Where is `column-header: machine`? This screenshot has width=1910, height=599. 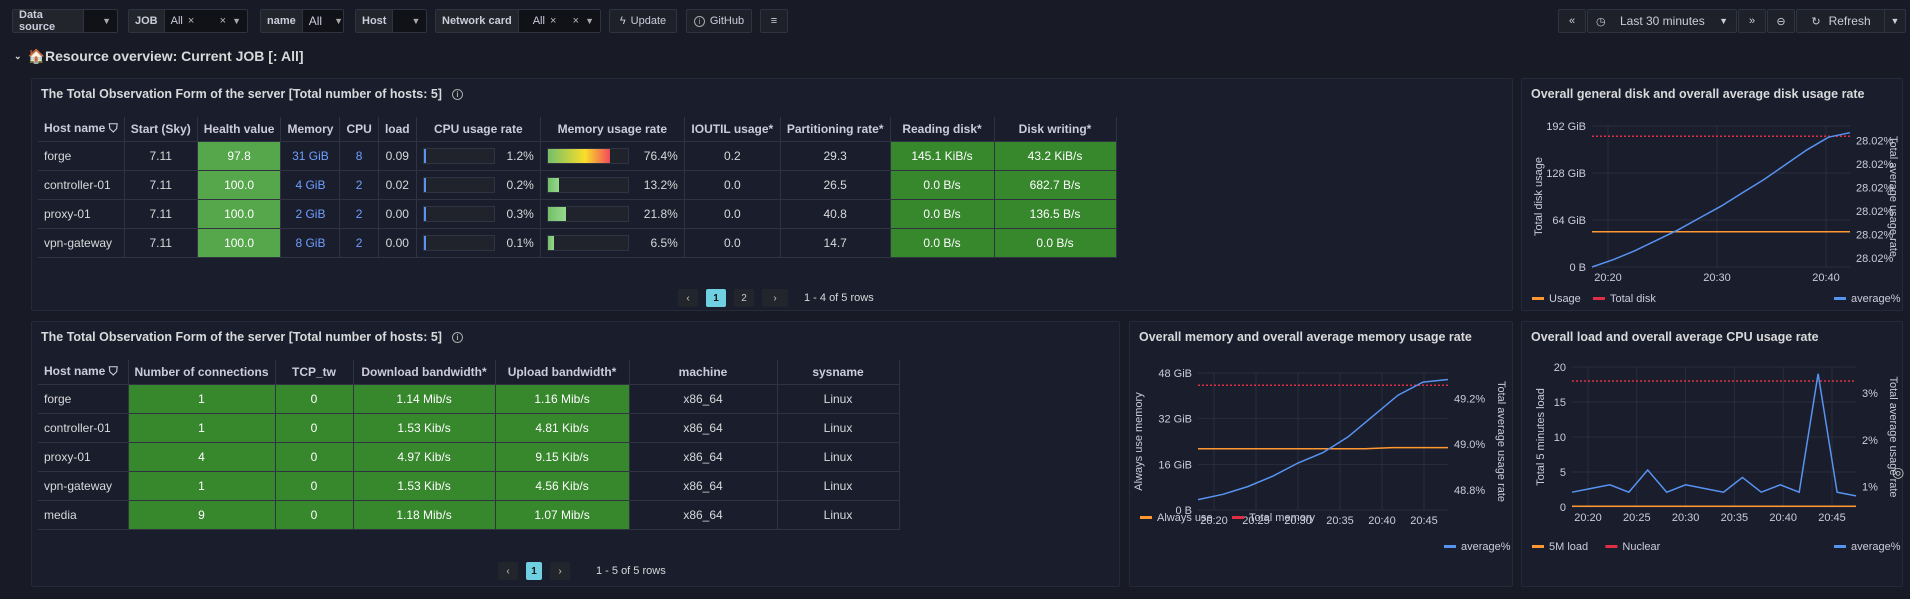
column-header: machine is located at coordinates (703, 372).